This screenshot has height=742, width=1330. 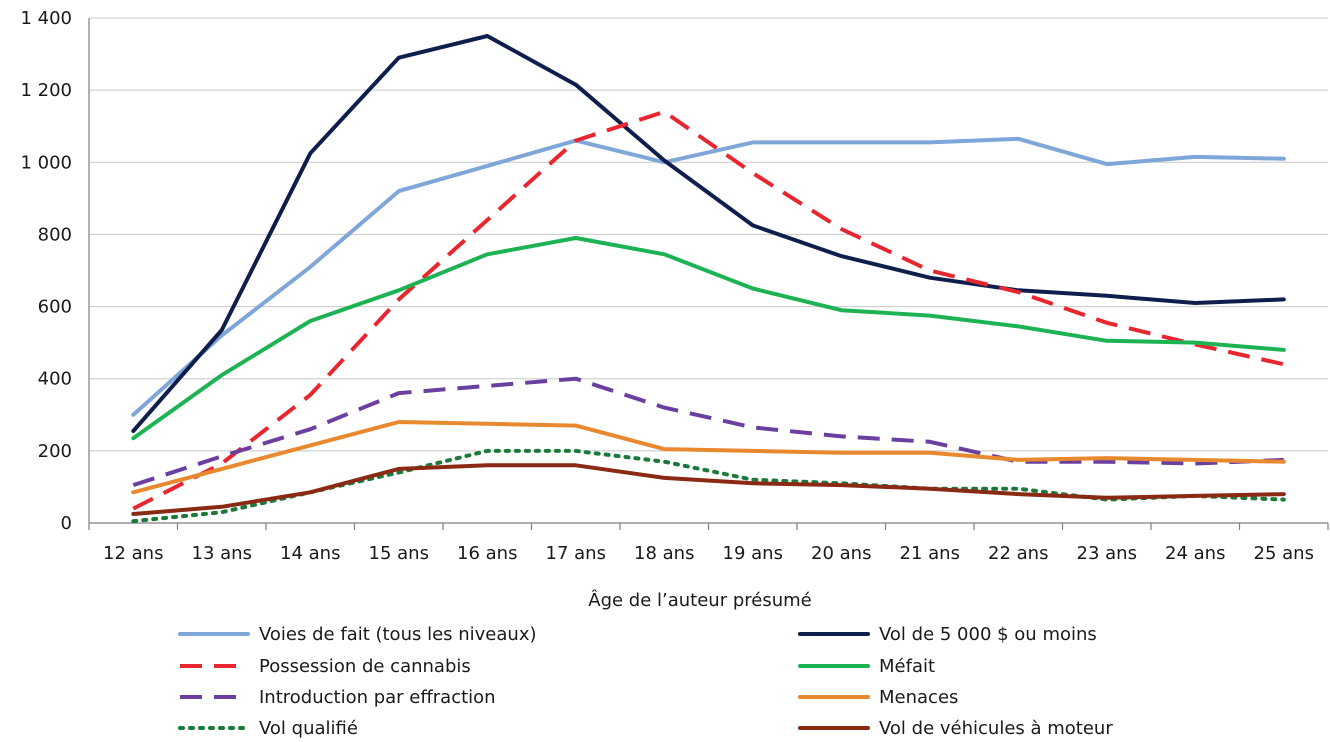 What do you see at coordinates (46, 90) in the screenshot?
I see `y-tick-label: 1 200` at bounding box center [46, 90].